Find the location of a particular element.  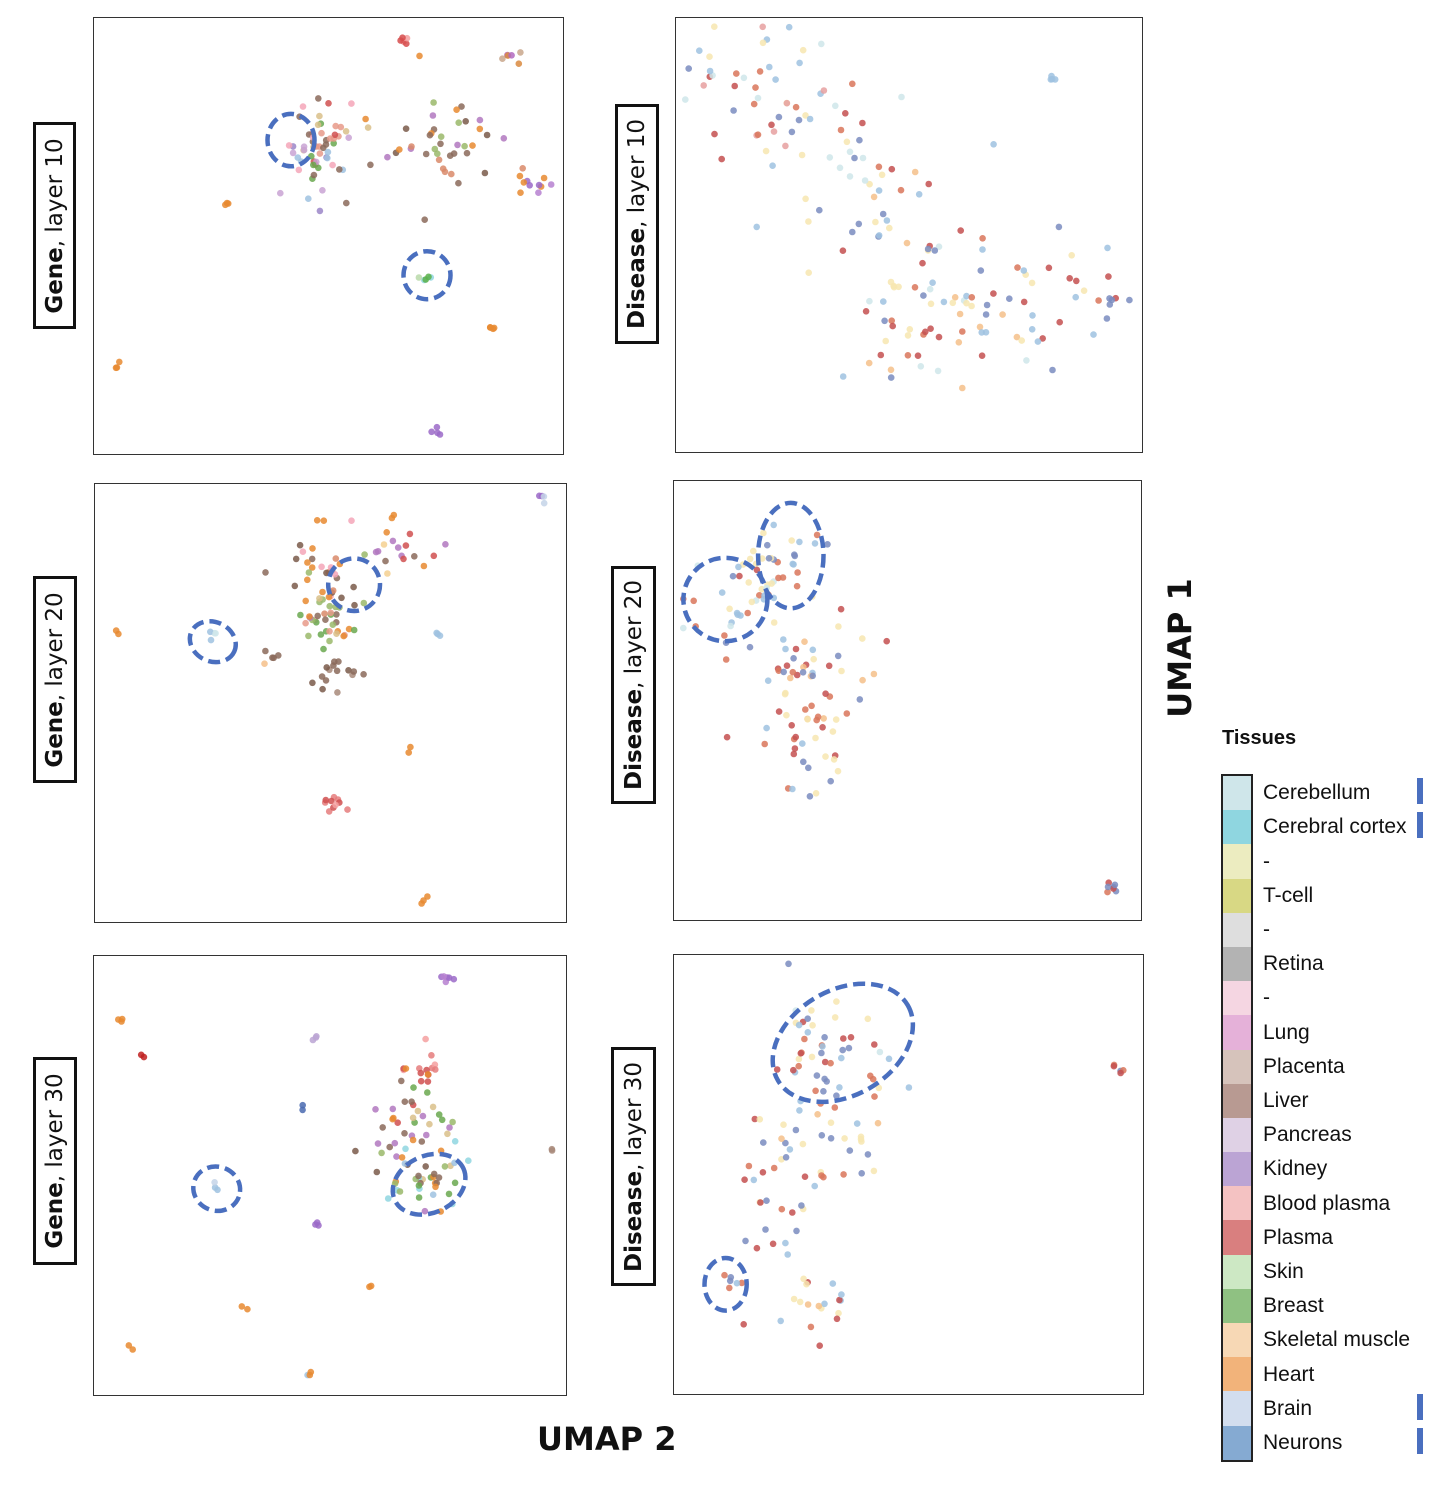

label-rest: , layer 30 is located at coordinates (633, 1116).